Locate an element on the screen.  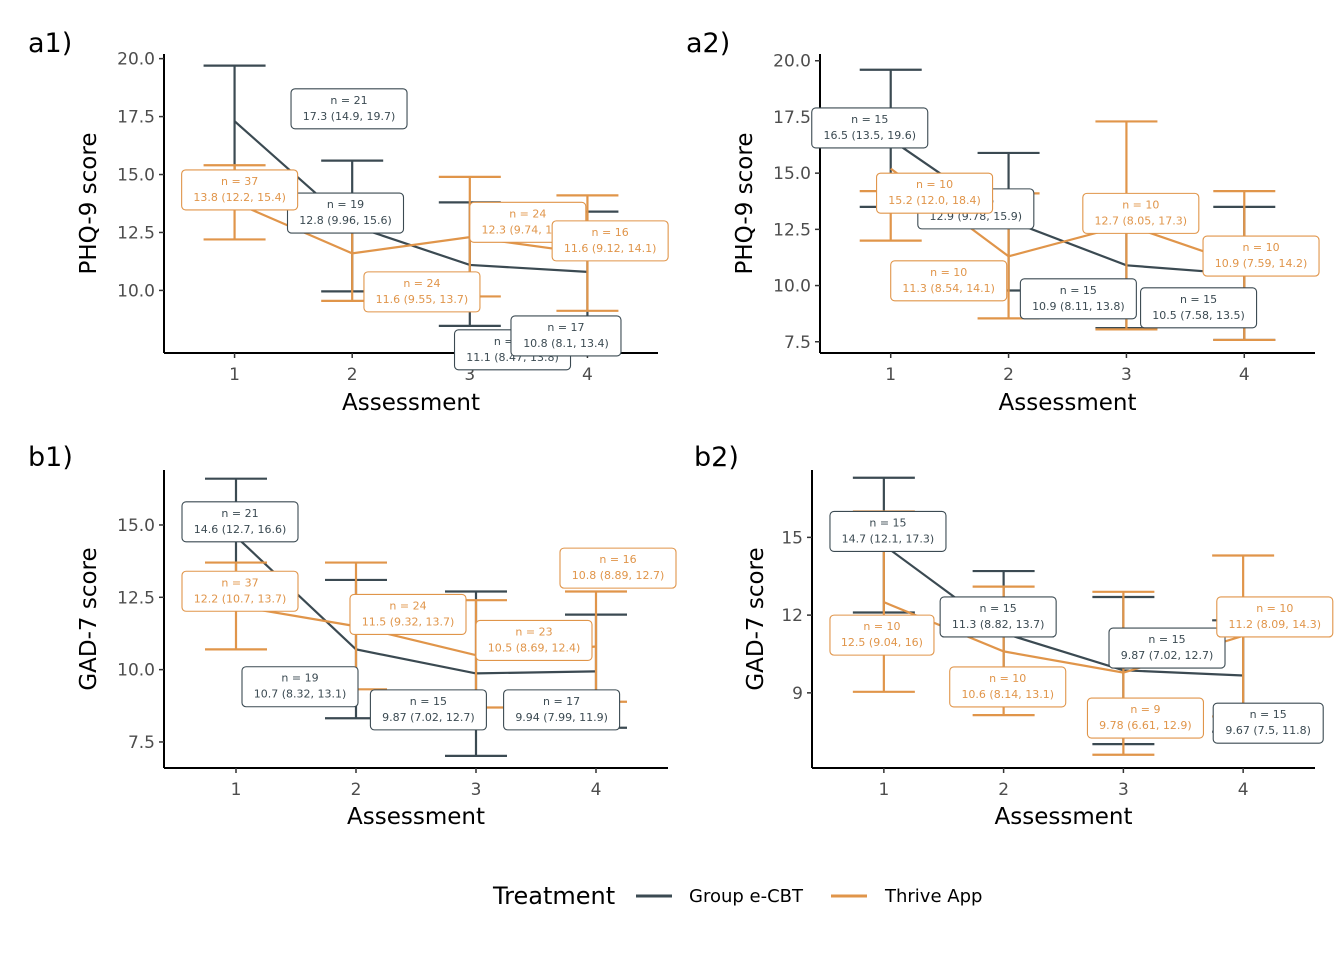
data-label-ci: 12.2 (10.7, 13.7) is located at coordinates (240, 598).